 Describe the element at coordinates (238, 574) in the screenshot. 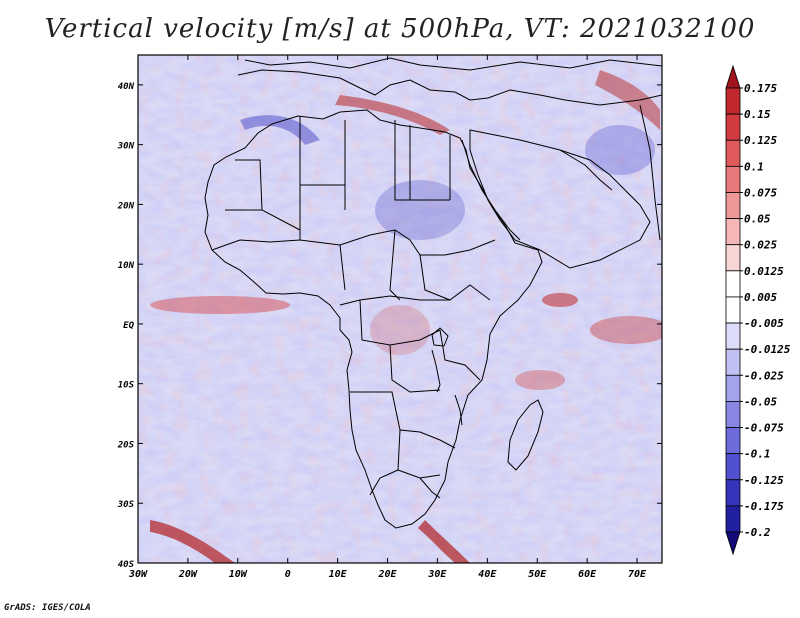

I see `lon-tick-label: 10W` at that location.